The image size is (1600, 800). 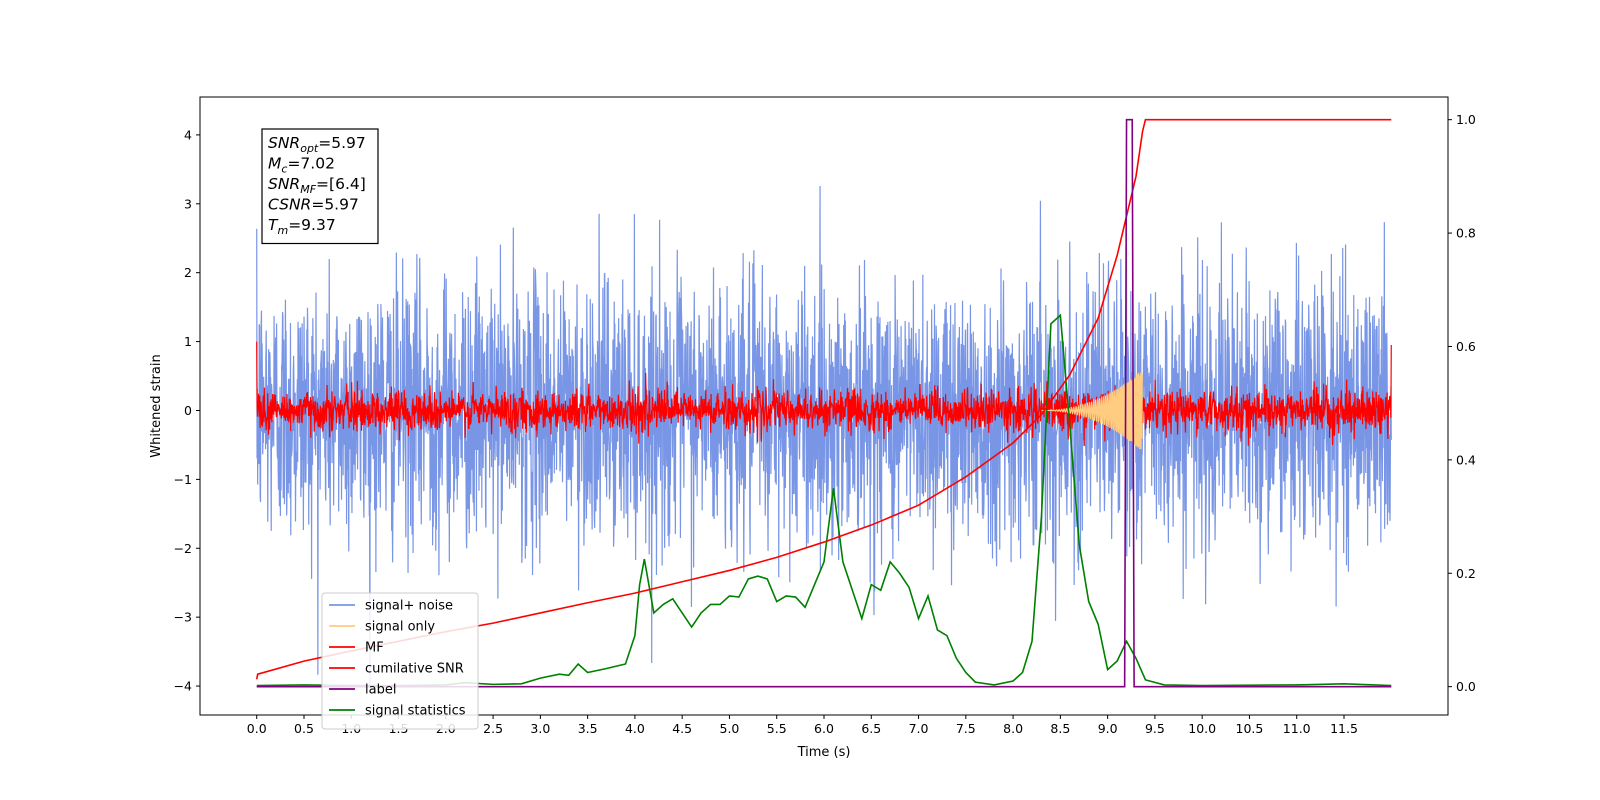 I want to click on y-left-tick-label: 2, so click(x=188, y=272).